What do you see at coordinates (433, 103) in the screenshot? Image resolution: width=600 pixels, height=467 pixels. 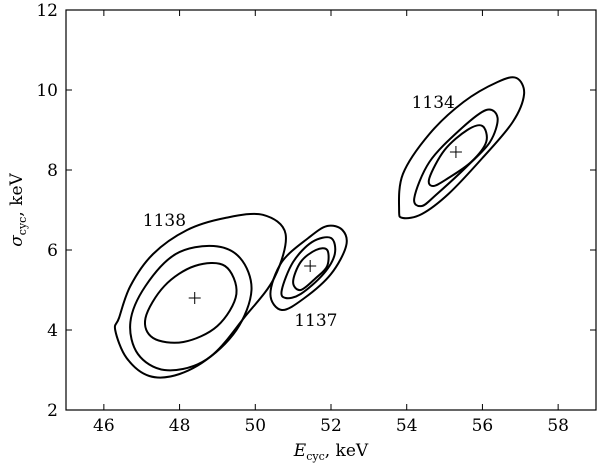 I see `contour-label-1134: 1134` at bounding box center [433, 103].